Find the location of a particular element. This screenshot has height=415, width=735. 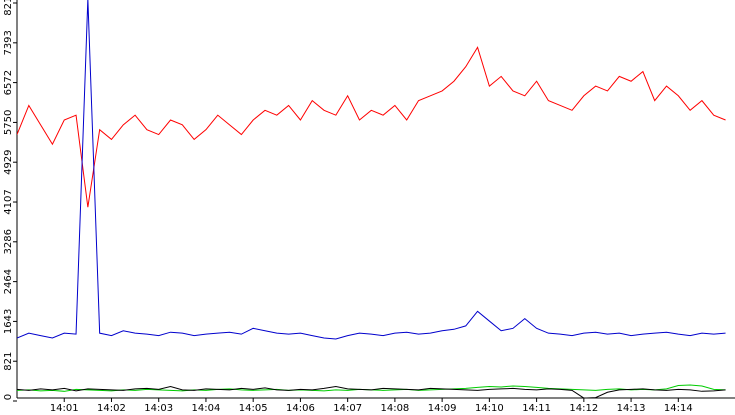

y-tick-label: 4929 is located at coordinates (8, 161).